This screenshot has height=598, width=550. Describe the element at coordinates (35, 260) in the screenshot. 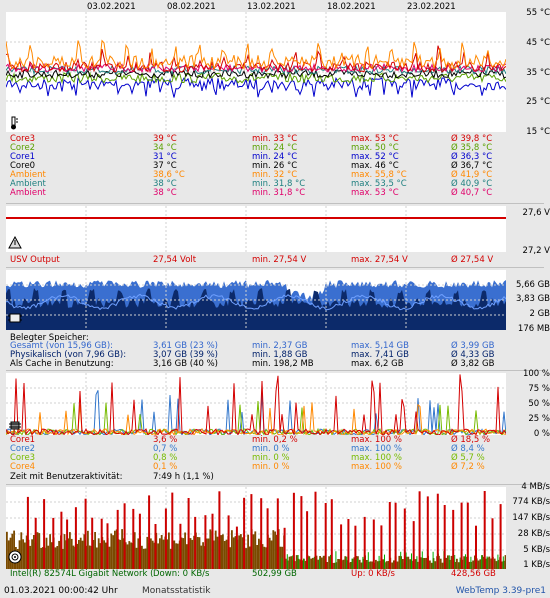

I see `ups-name: USV Output` at that location.